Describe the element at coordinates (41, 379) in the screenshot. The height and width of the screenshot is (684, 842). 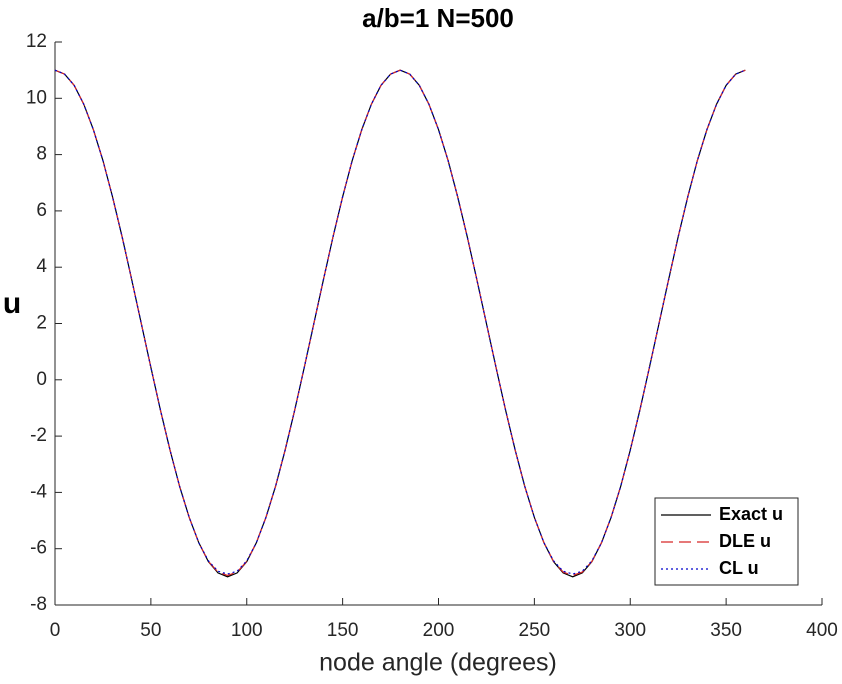
I see `y-tick-label: 0` at that location.